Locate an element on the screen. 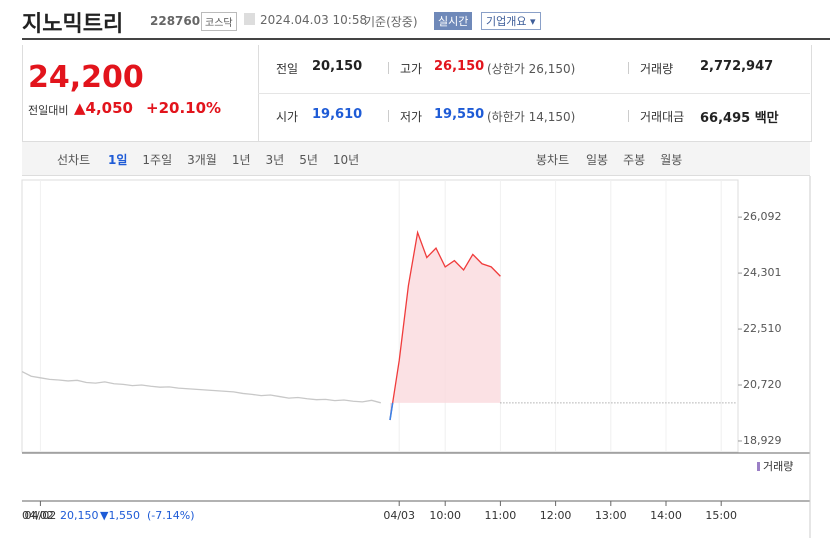  basis: 기준(장중) is located at coordinates (391, 22).